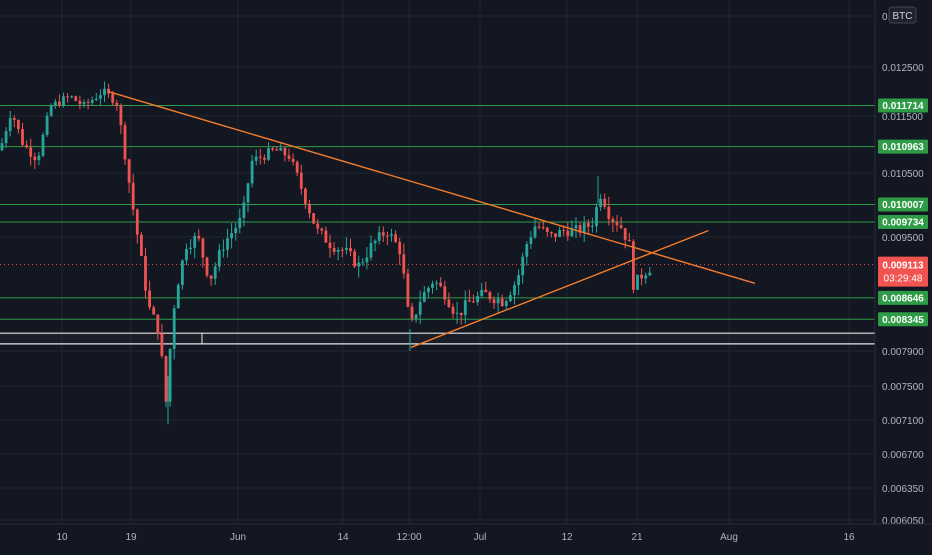  What do you see at coordinates (903, 68) in the screenshot?
I see `y-tick-label: 0.012500` at bounding box center [903, 68].